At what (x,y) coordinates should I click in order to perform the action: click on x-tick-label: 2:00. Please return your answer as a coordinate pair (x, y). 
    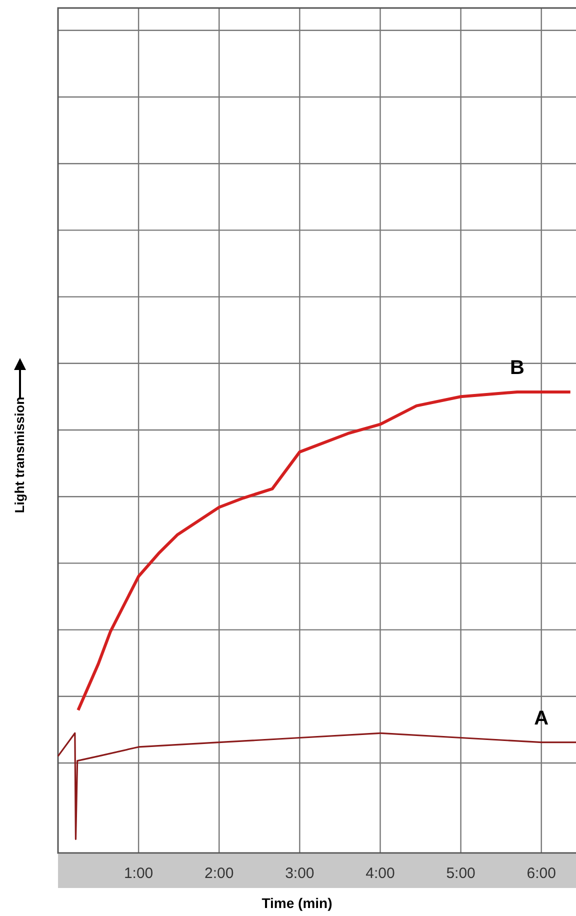
    Looking at the image, I should click on (219, 873).